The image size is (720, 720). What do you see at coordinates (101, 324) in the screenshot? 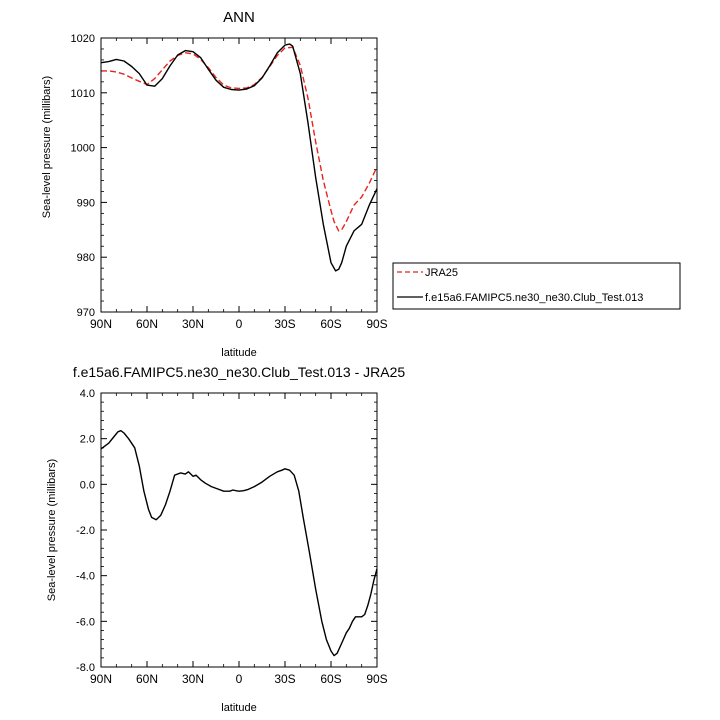
I see `top-chart-x-tick-label: 90N` at bounding box center [101, 324].